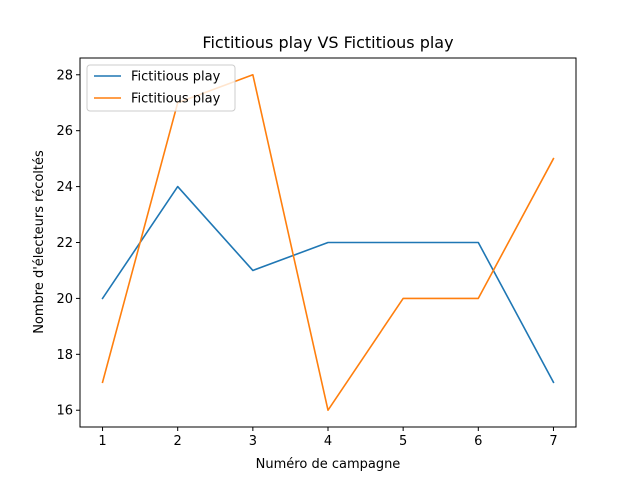 Image resolution: width=640 pixels, height=484 pixels. I want to click on x-tick-label: 4, so click(328, 441).